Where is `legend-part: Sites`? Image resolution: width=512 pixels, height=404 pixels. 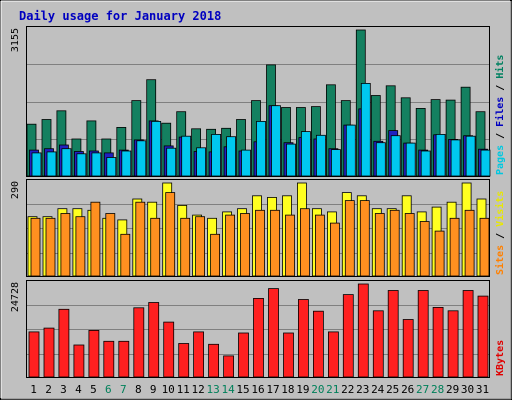 legend-part: Sites is located at coordinates (500, 260).